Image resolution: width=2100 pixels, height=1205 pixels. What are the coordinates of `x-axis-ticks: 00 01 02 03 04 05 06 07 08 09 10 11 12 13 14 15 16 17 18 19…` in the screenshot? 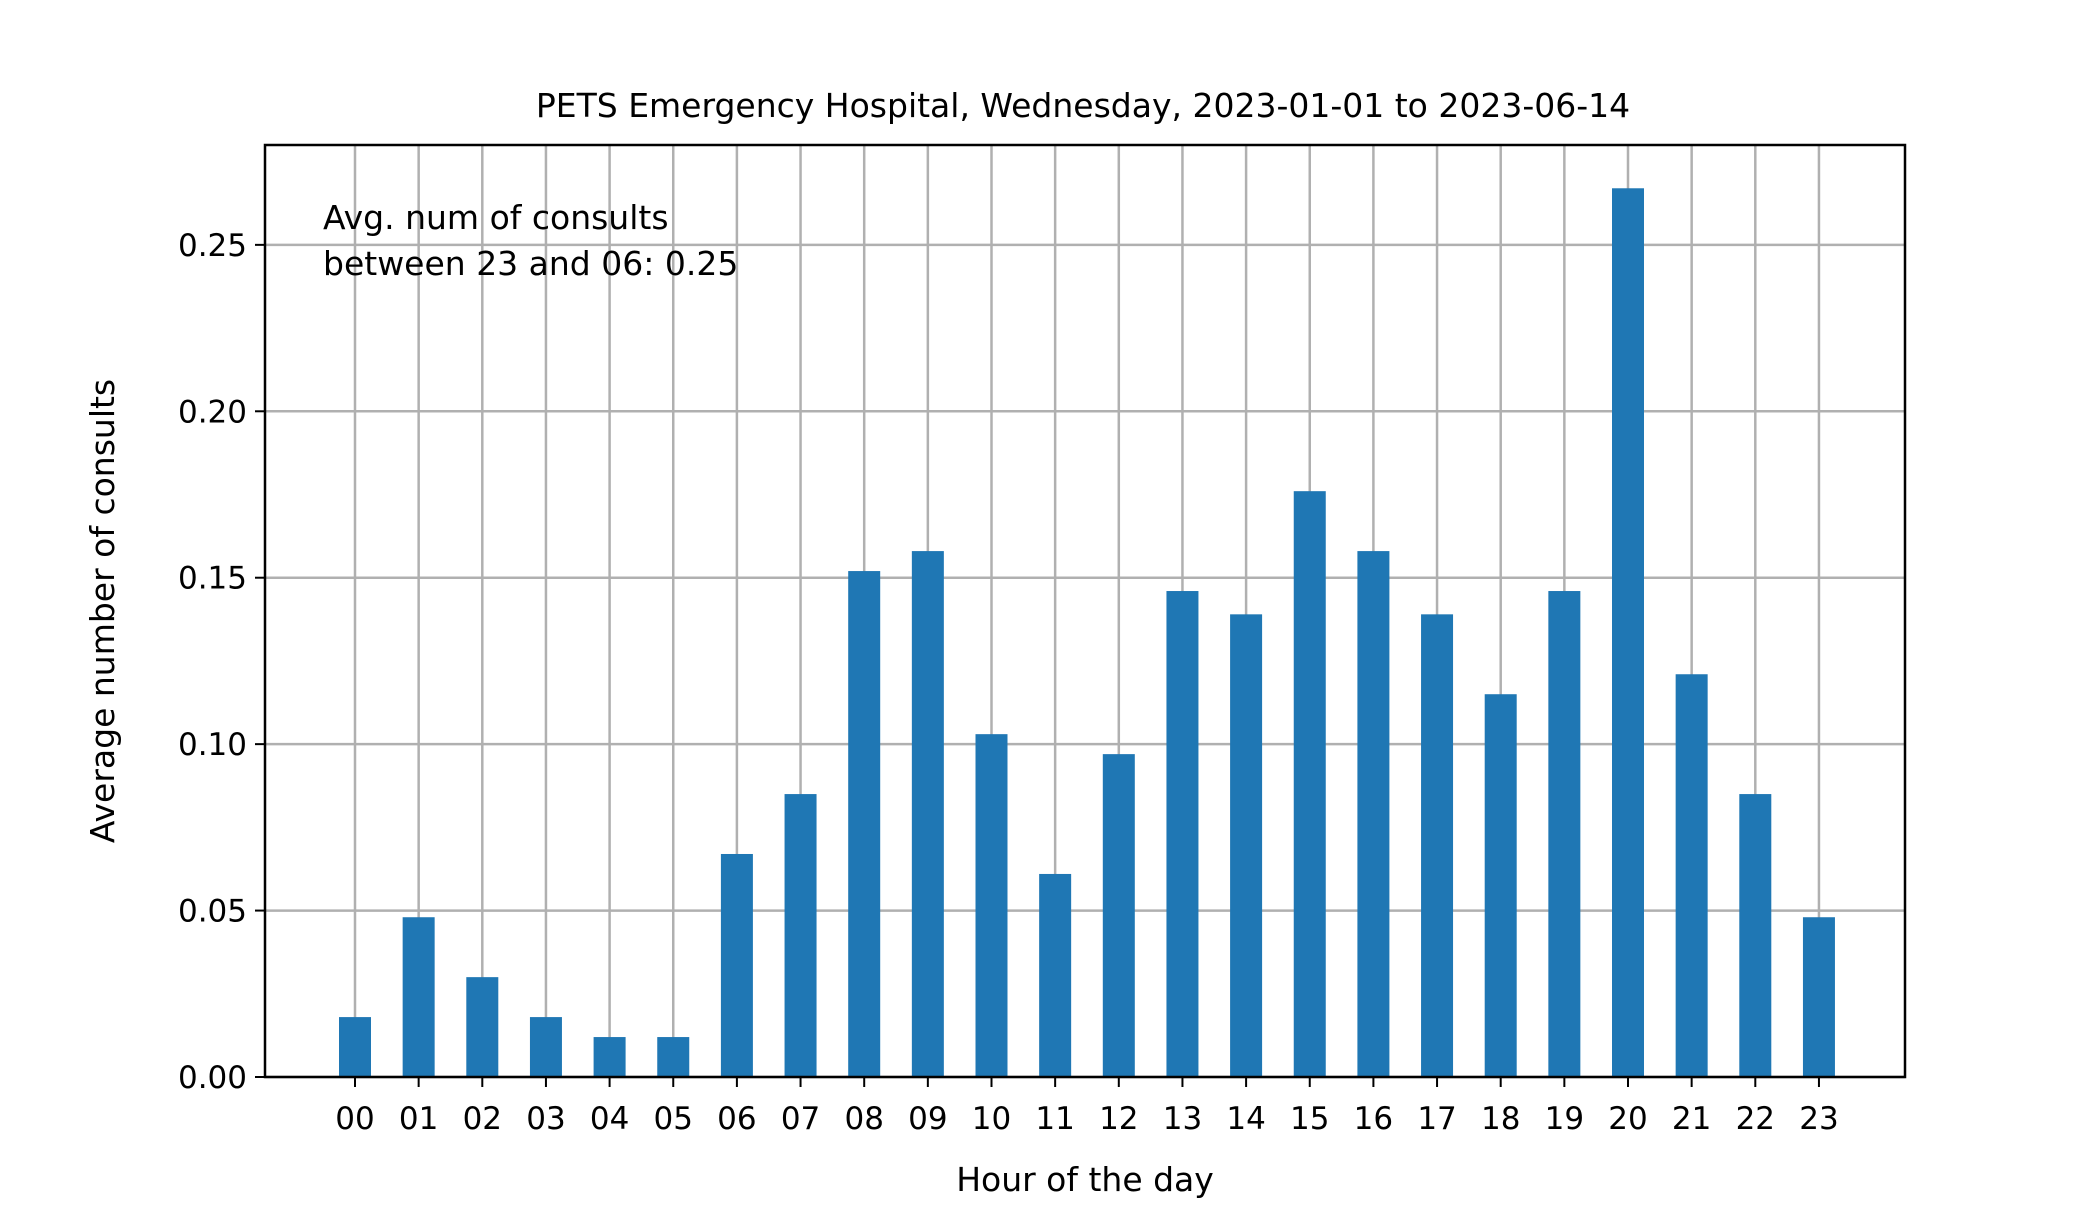 It's located at (1087, 1107).